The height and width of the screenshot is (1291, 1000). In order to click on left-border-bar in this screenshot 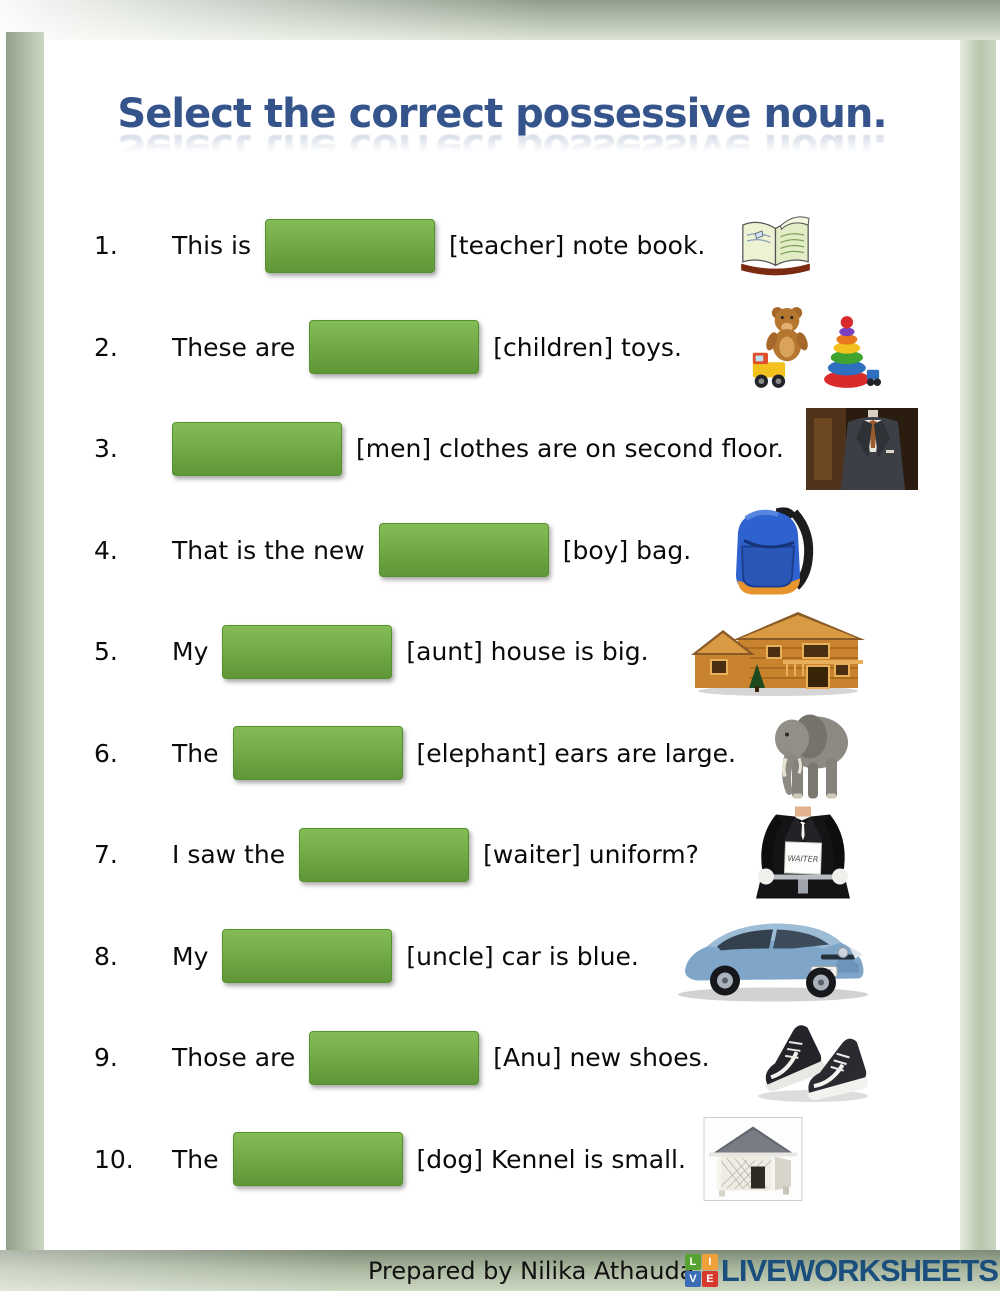, I will do `click(25, 641)`.